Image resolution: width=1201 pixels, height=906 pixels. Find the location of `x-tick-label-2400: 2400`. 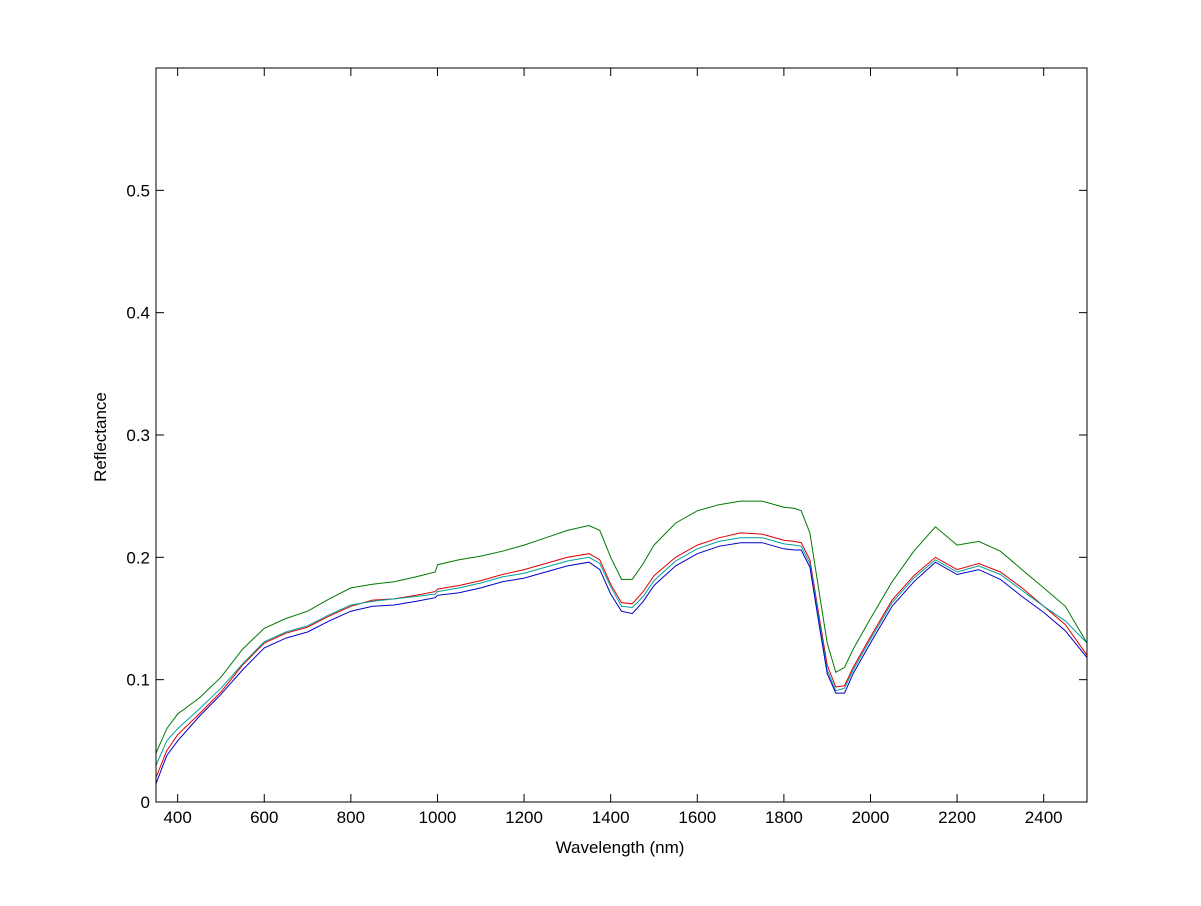

x-tick-label-2400: 2400 is located at coordinates (1044, 817).